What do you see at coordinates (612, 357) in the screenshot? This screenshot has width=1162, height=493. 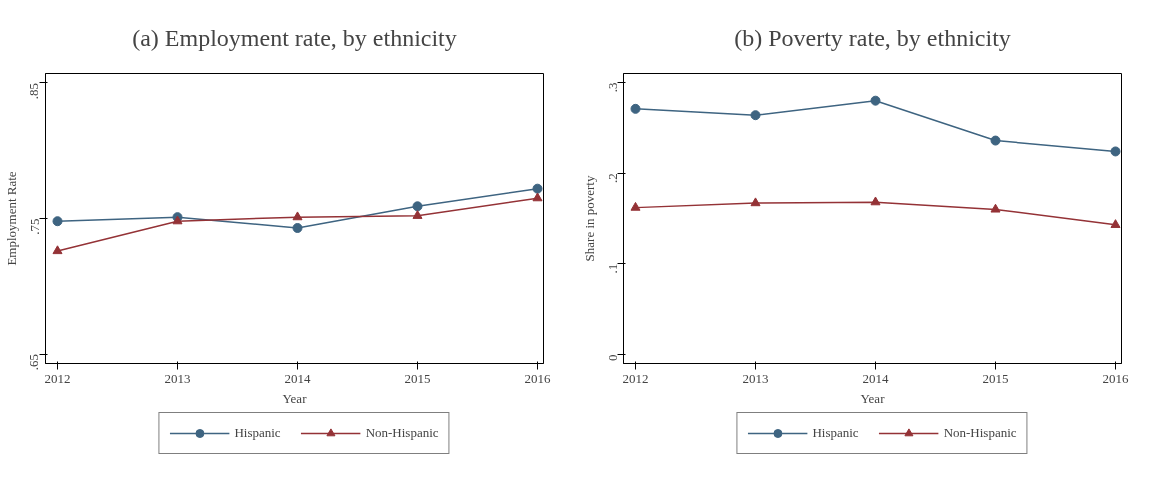 I see `y-tick-label: 0` at bounding box center [612, 357].